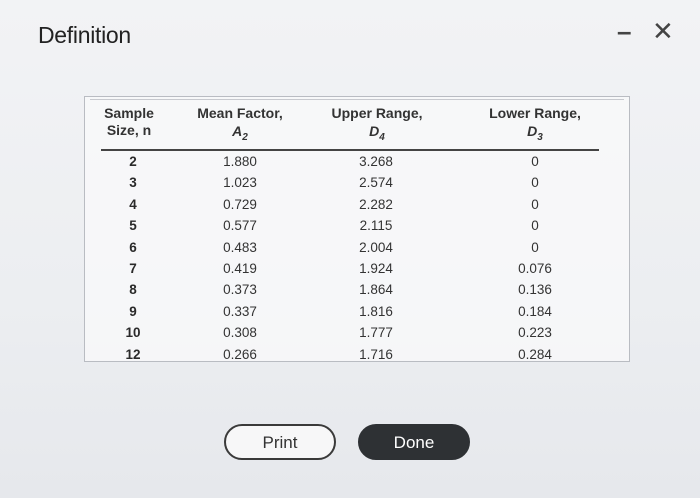 This screenshot has height=498, width=700. I want to click on cell-sample-size: 4, so click(133, 204).